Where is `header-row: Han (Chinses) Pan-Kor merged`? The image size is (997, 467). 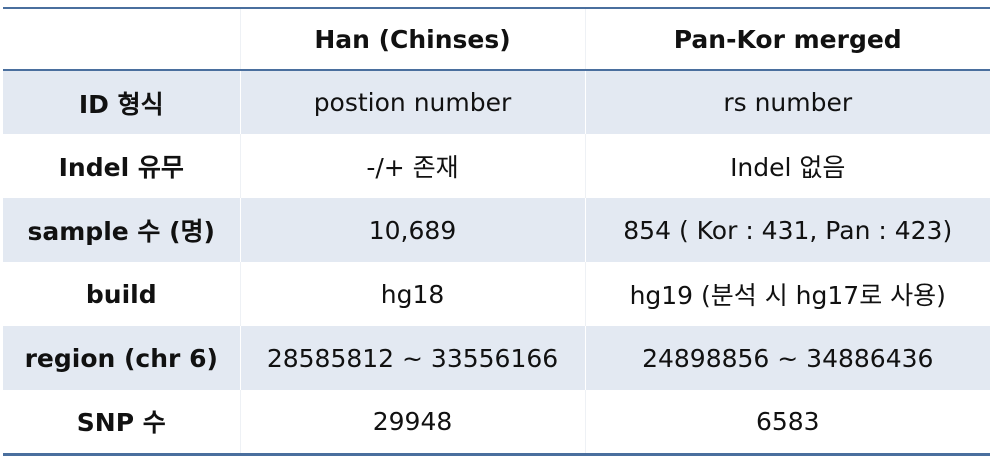 header-row: Han (Chinses) Pan-Kor merged is located at coordinates (496, 39).